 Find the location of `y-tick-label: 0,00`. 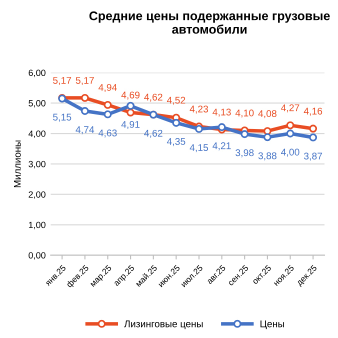

y-tick-label: 0,00 is located at coordinates (37, 256).